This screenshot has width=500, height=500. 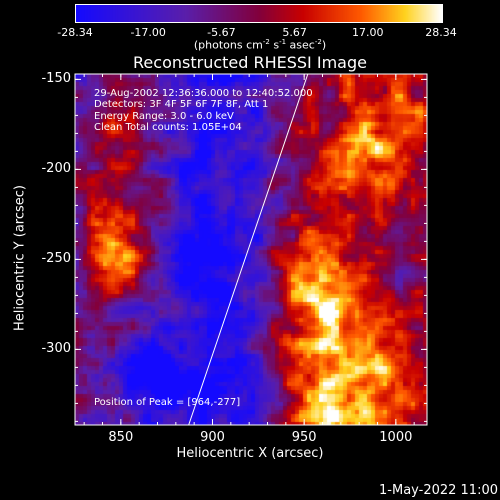 I want to click on y-tick-label: -200, so click(x=56, y=169).